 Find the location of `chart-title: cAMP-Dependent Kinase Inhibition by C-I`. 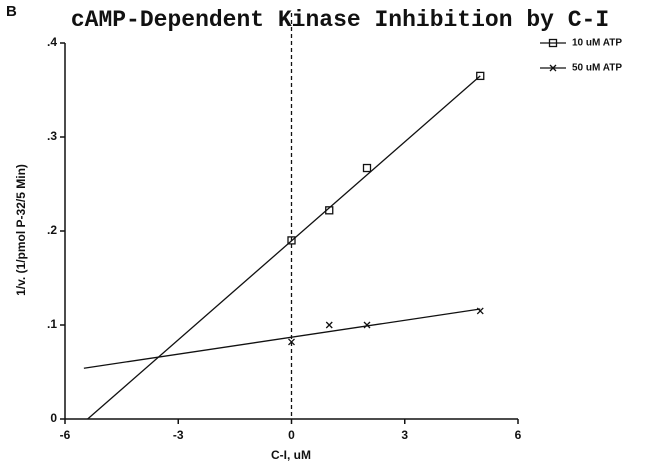

chart-title: cAMP-Dependent Kinase Inhibition by C-I is located at coordinates (340, 20).